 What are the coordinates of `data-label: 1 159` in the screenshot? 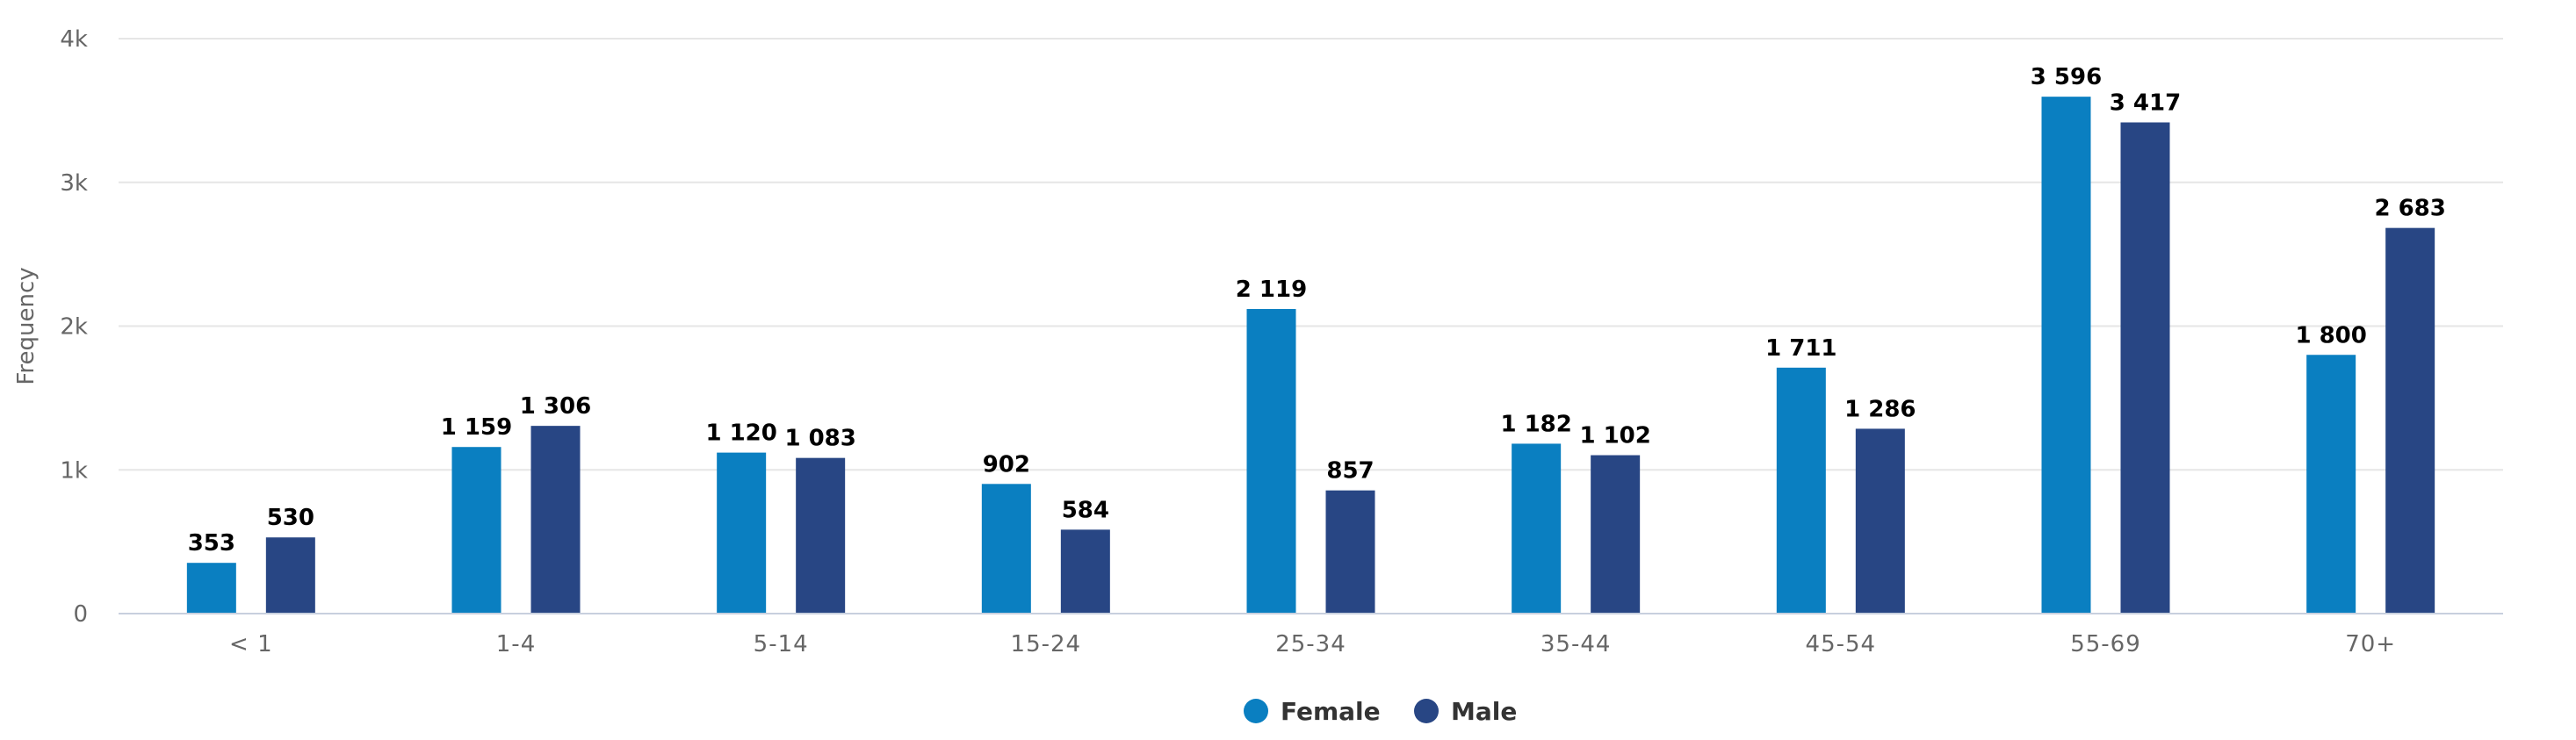 It's located at (476, 427).